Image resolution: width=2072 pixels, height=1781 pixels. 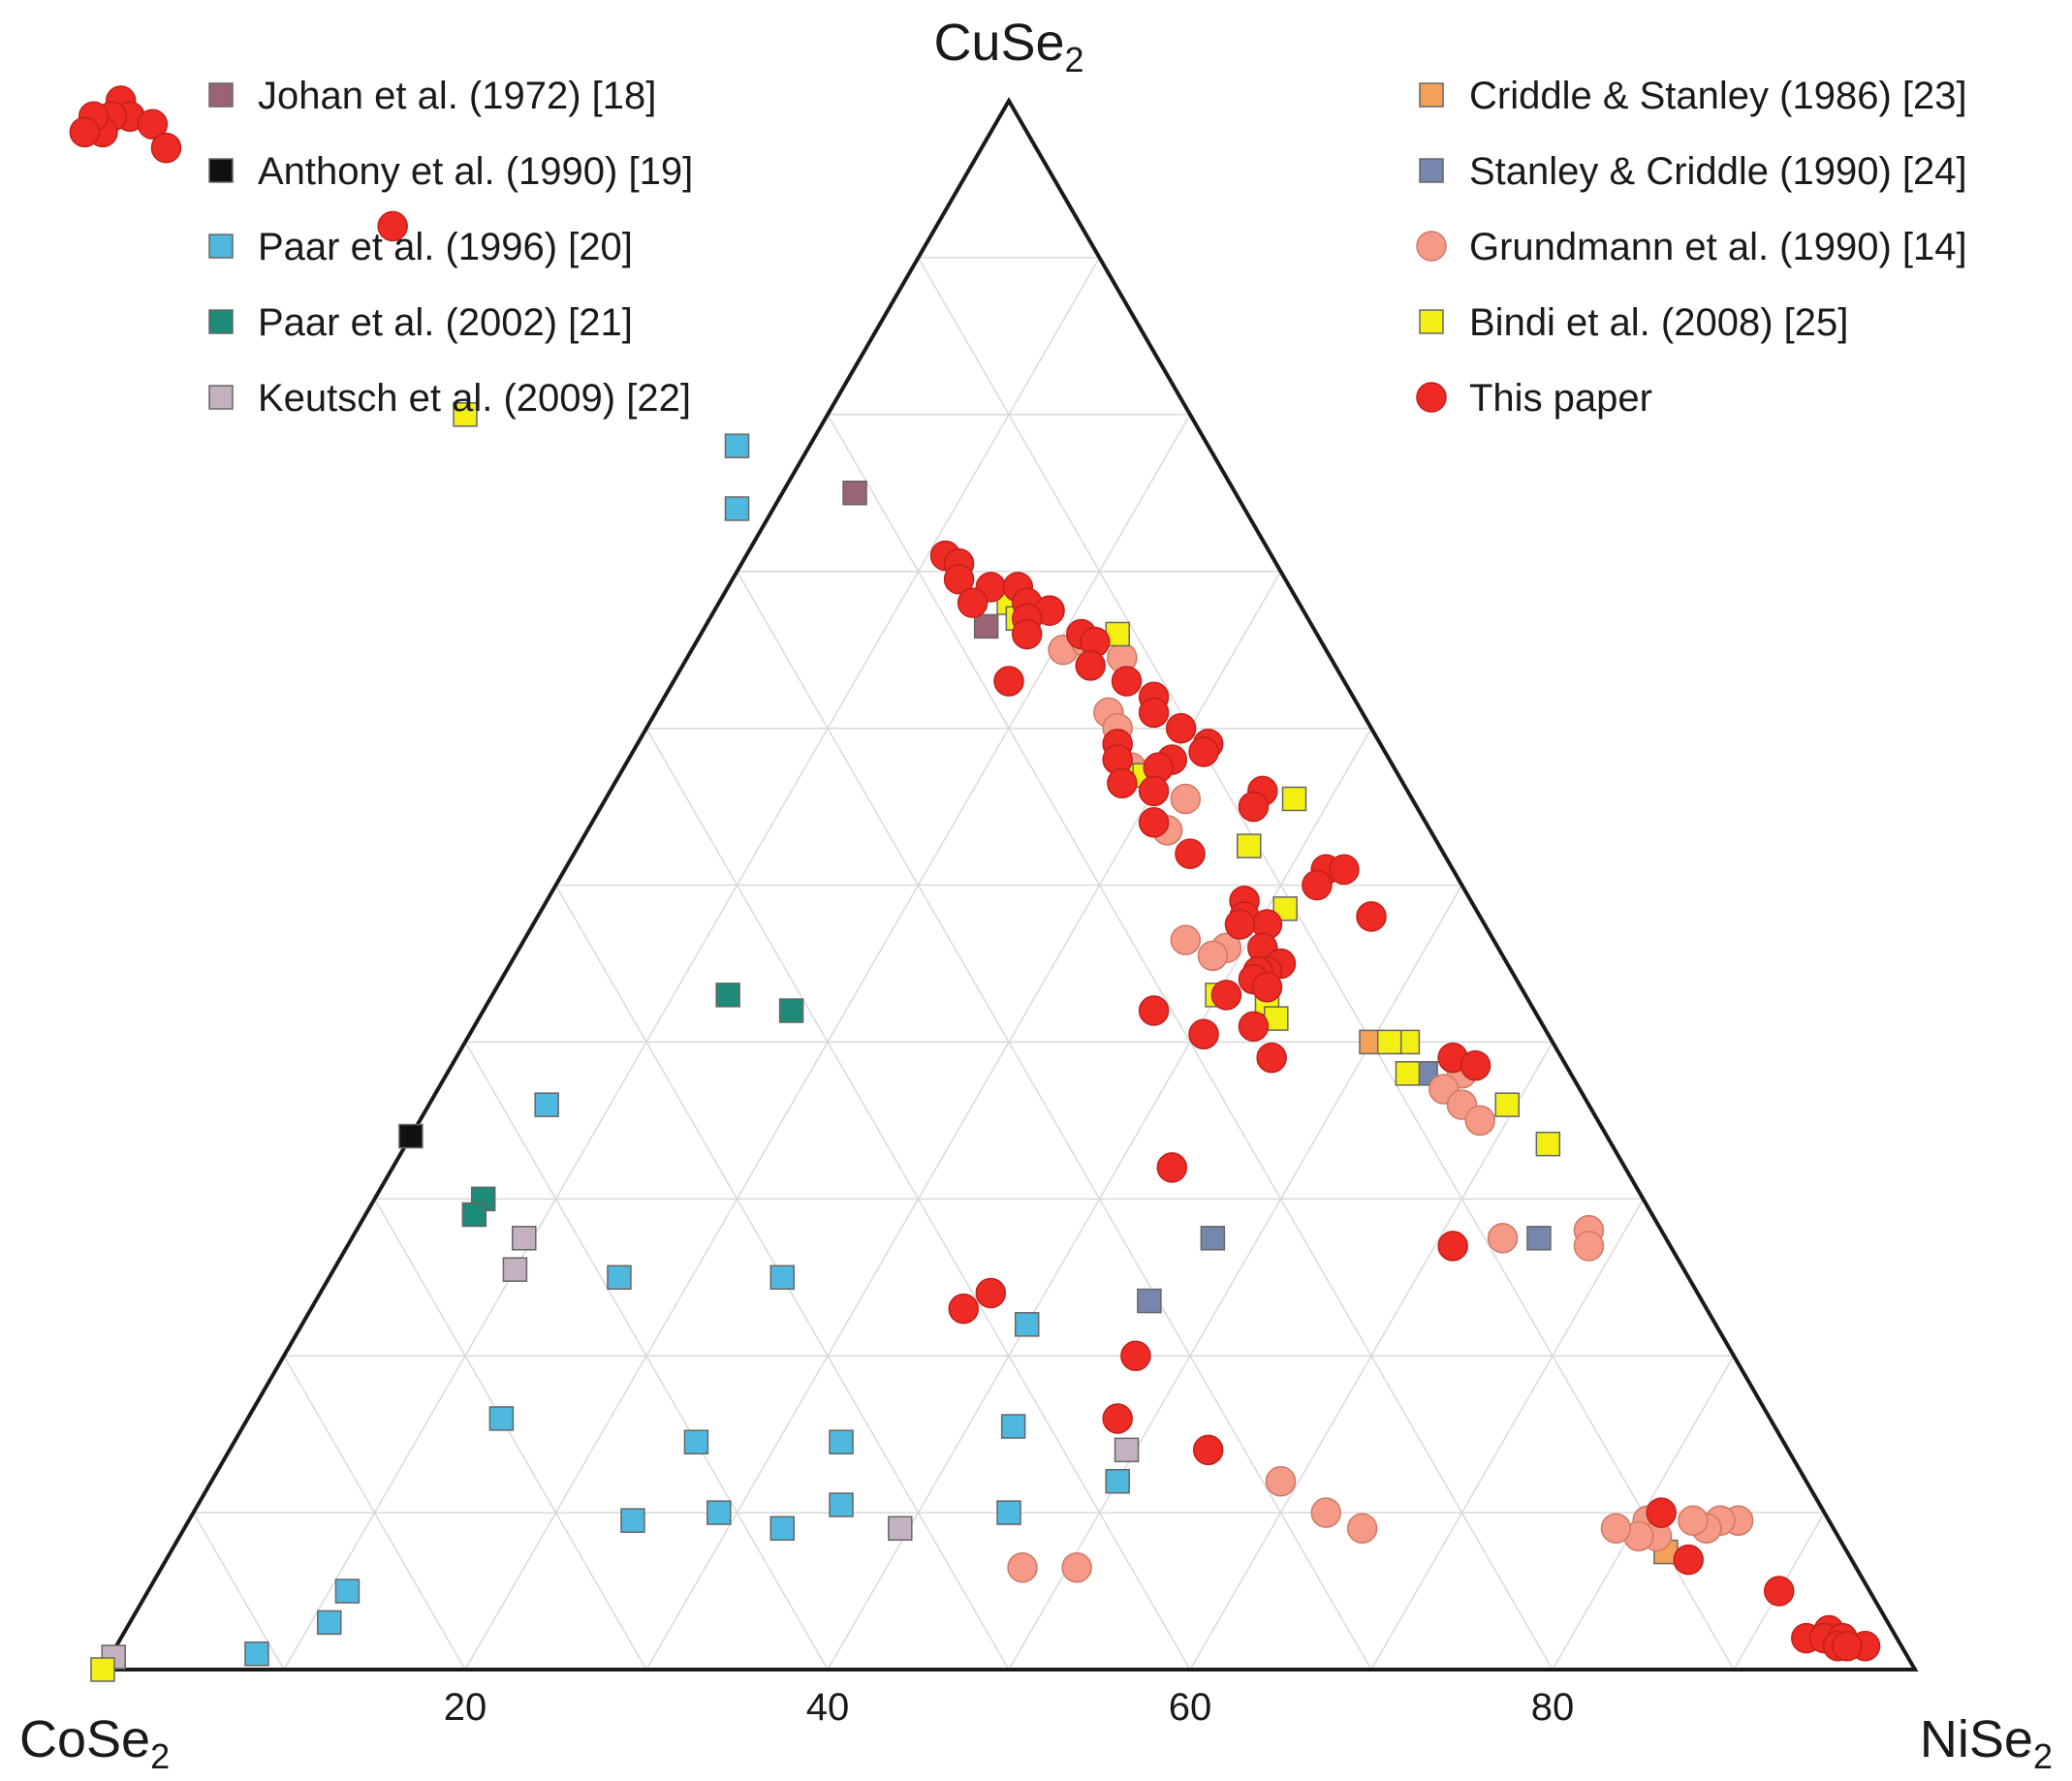 I want to click on vertex-label-cuse2: CuSe2, so click(x=1008, y=47).